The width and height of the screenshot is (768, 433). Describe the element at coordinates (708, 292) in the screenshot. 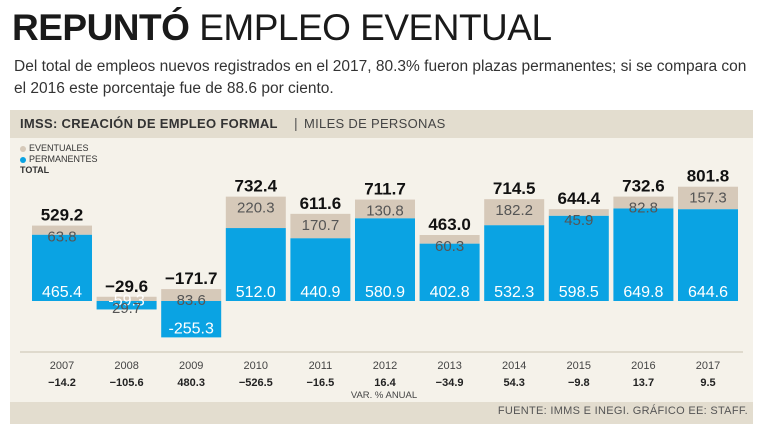

I see `label-permanentes-2017: 644.6` at that location.